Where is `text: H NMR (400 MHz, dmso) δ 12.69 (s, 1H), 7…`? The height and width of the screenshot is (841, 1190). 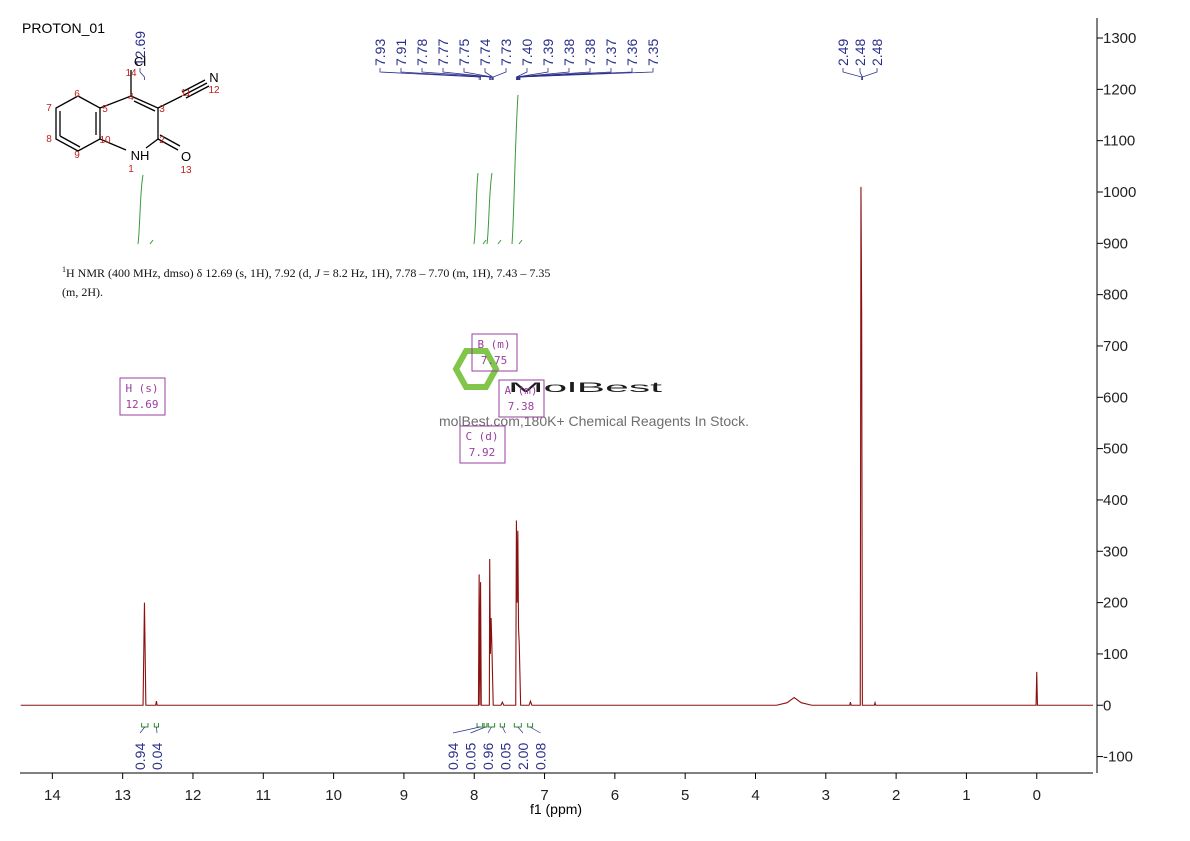
text: H NMR (400 MHz, dmso) δ 12.69 (s, 1H), 7… is located at coordinates (190, 273).